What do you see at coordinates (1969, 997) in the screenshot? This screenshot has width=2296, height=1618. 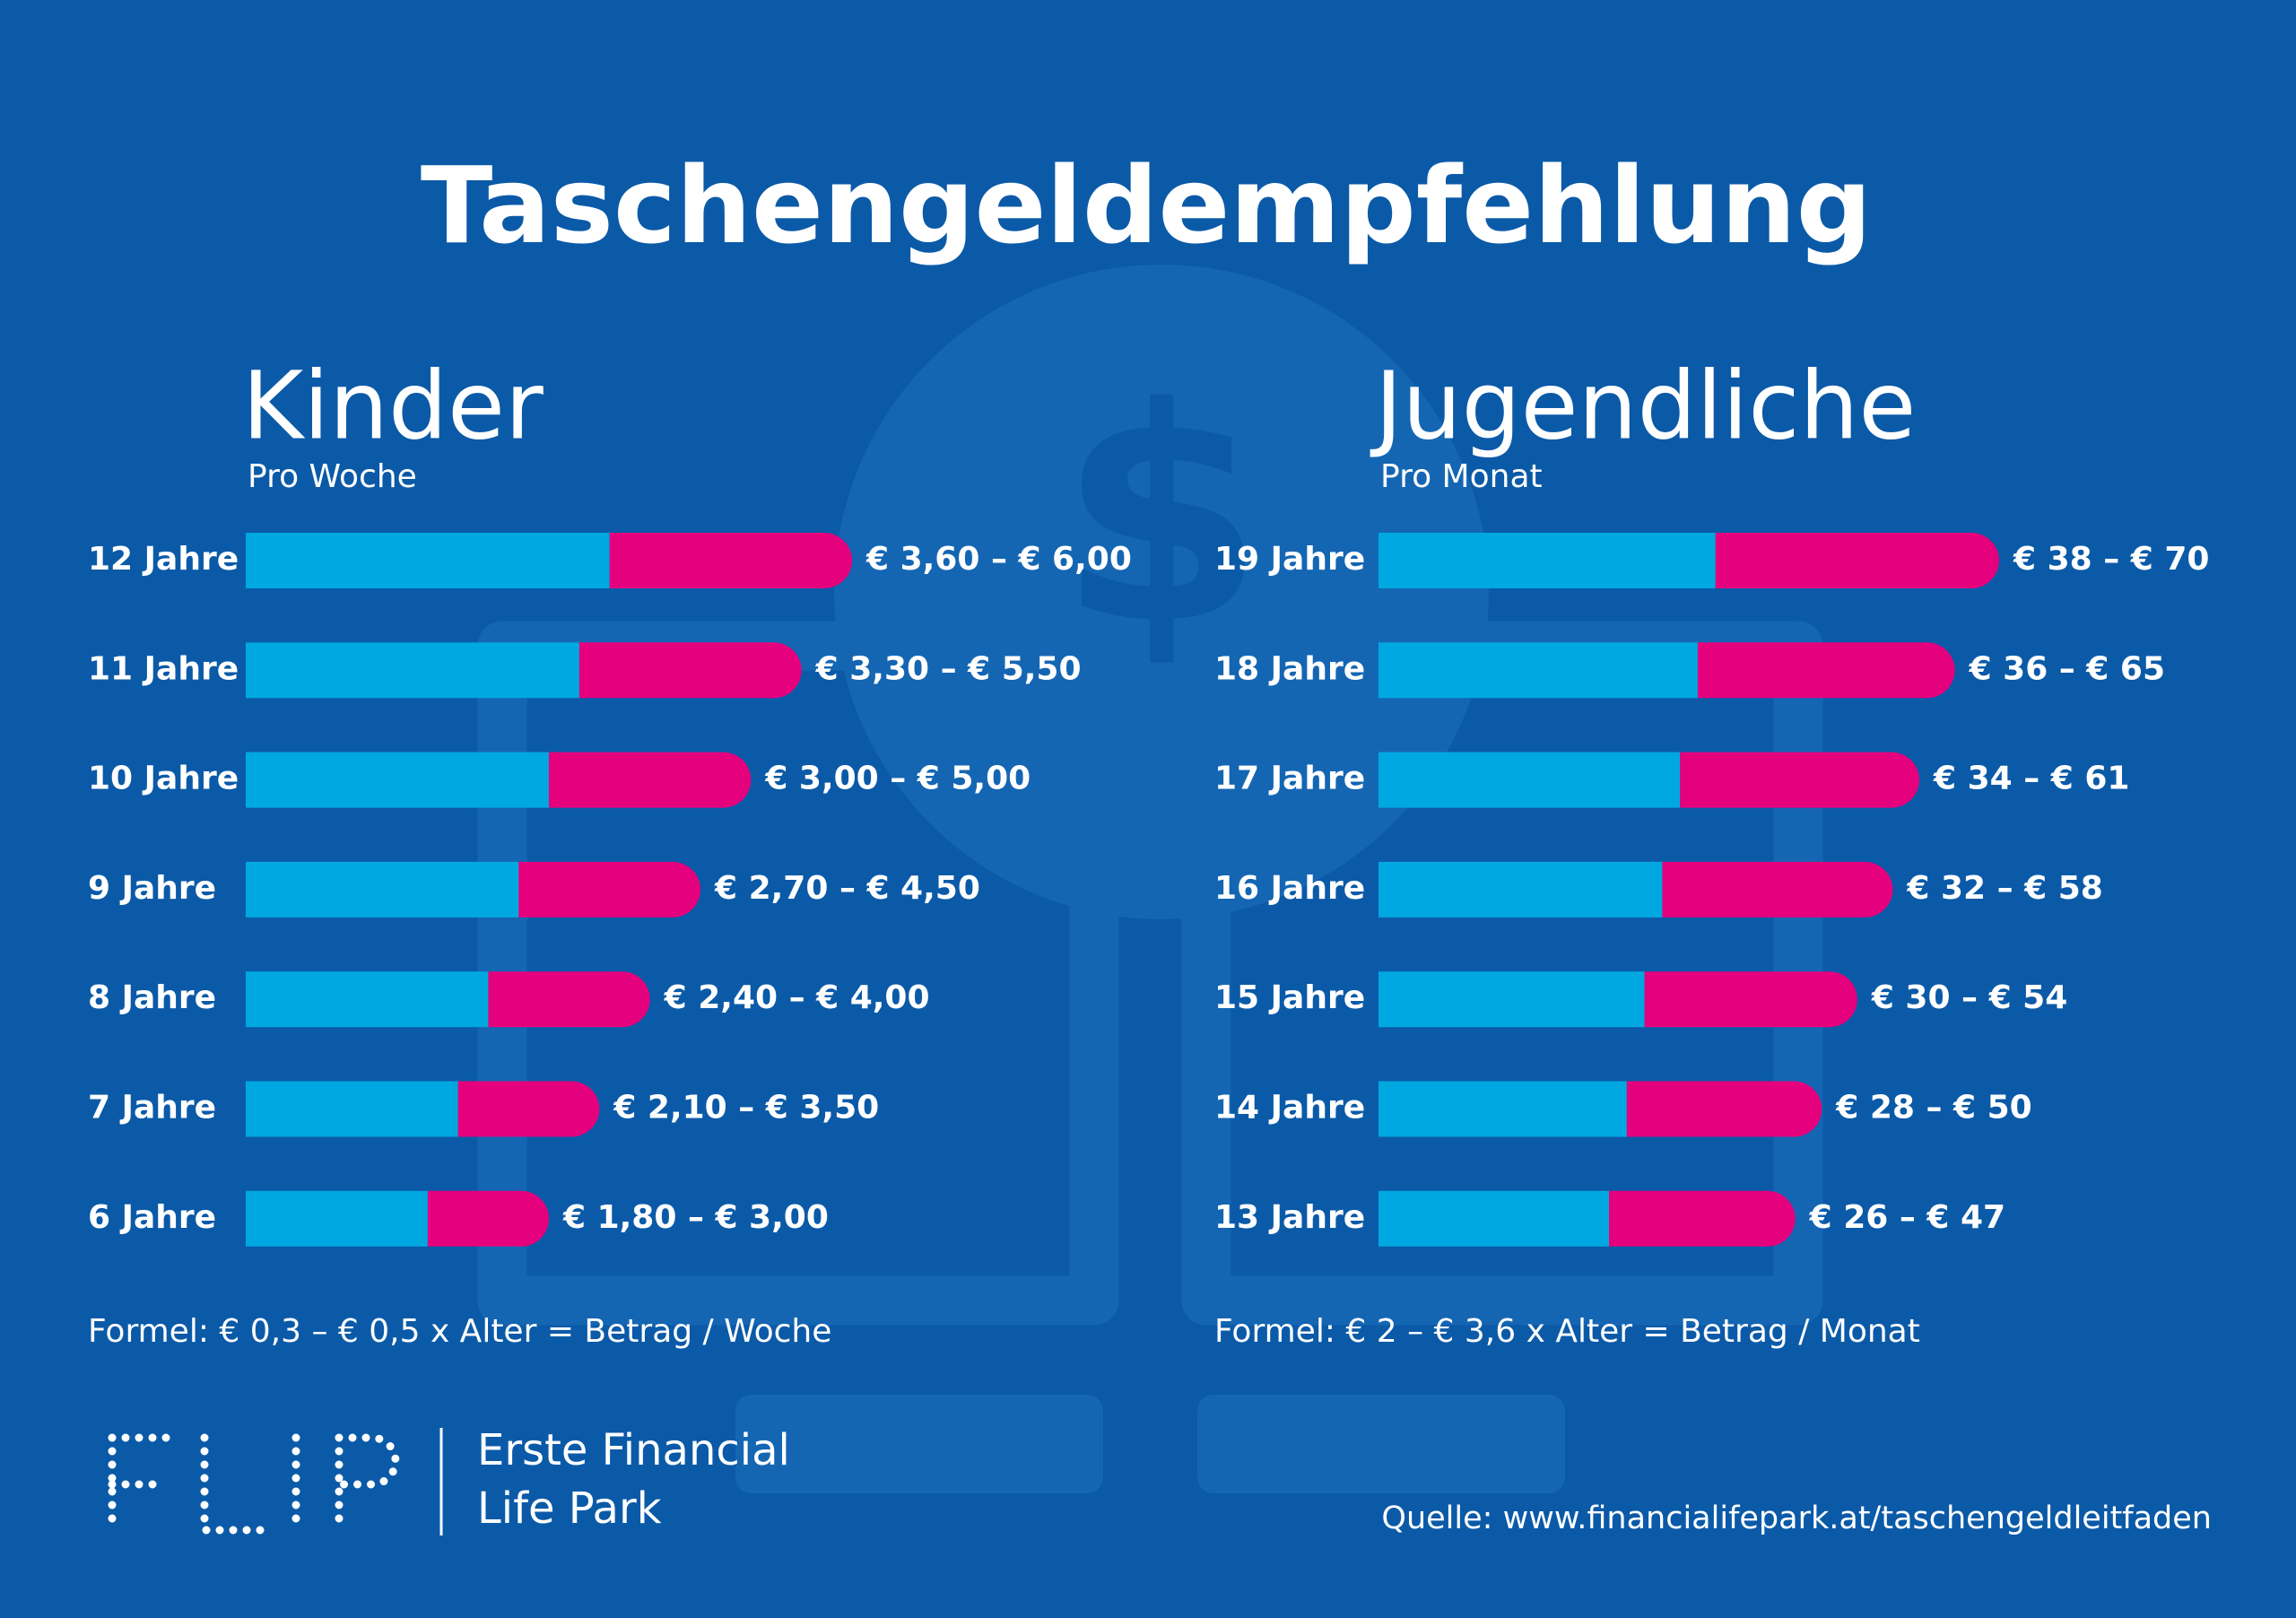 I see `value-label: € 30 – € 54` at bounding box center [1969, 997].